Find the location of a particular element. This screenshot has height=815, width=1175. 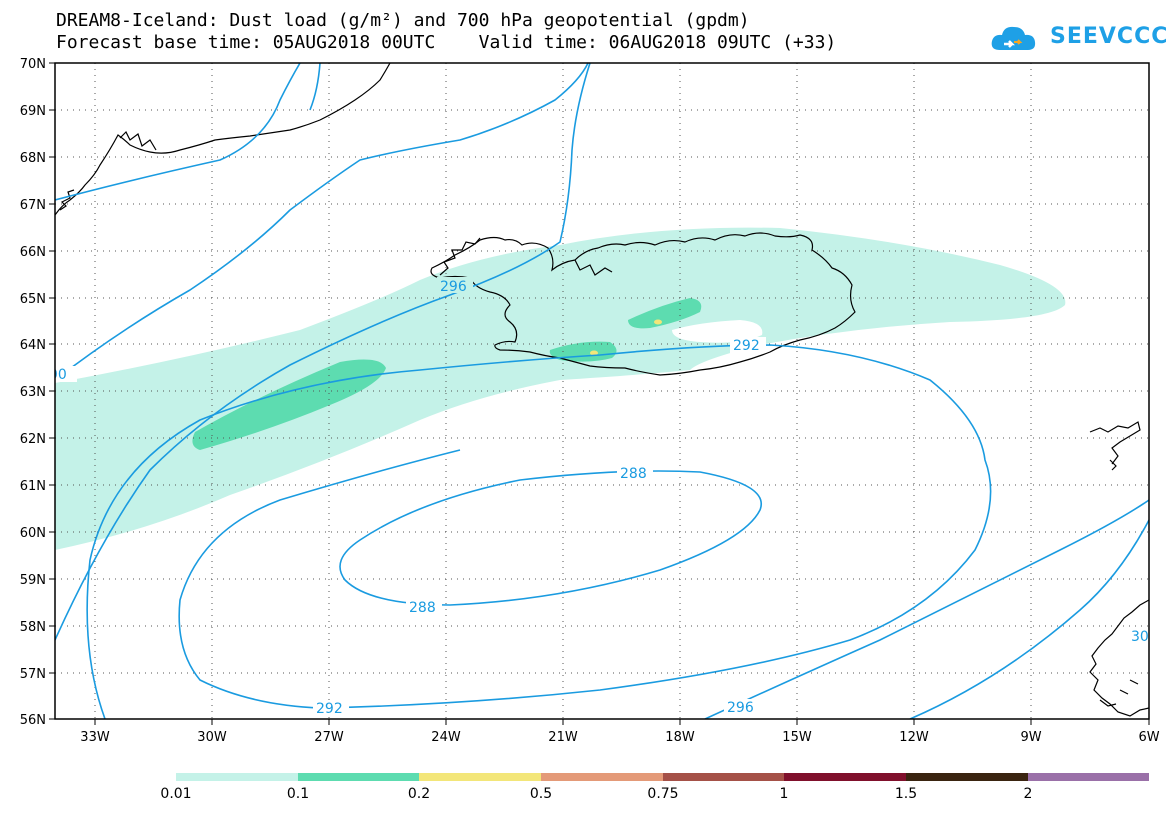

colorbar-label: 0.2 is located at coordinates (419, 794).